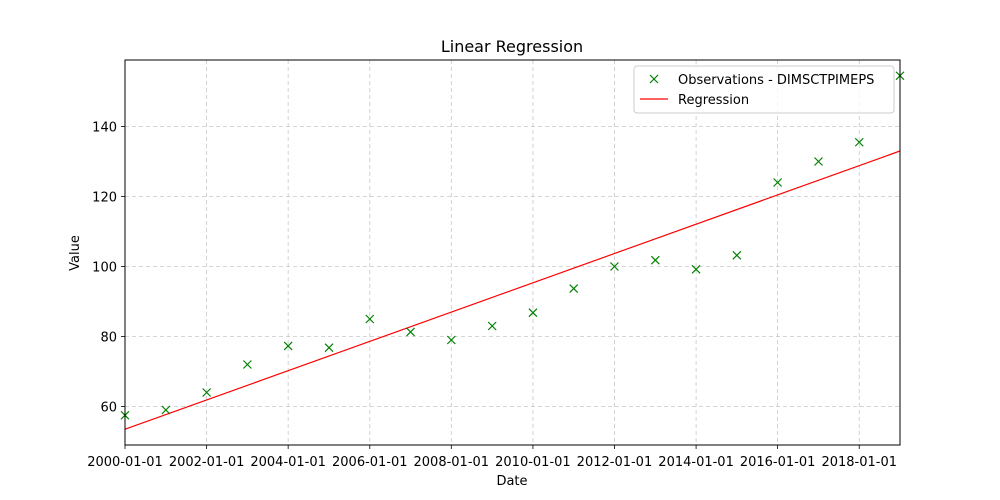 The height and width of the screenshot is (500, 1000). I want to click on legend-label-observations: Observations - DIMSCTPIMEPS, so click(776, 80).